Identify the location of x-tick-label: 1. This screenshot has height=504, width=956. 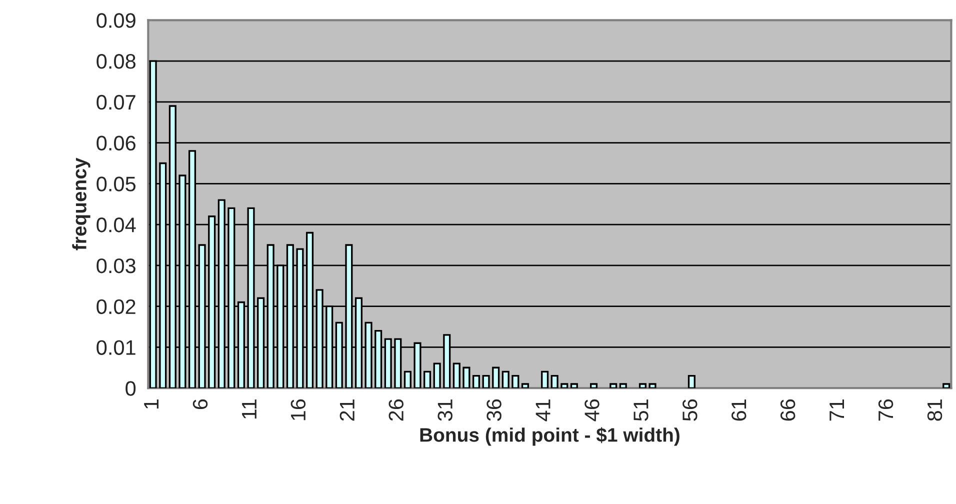
(151, 404).